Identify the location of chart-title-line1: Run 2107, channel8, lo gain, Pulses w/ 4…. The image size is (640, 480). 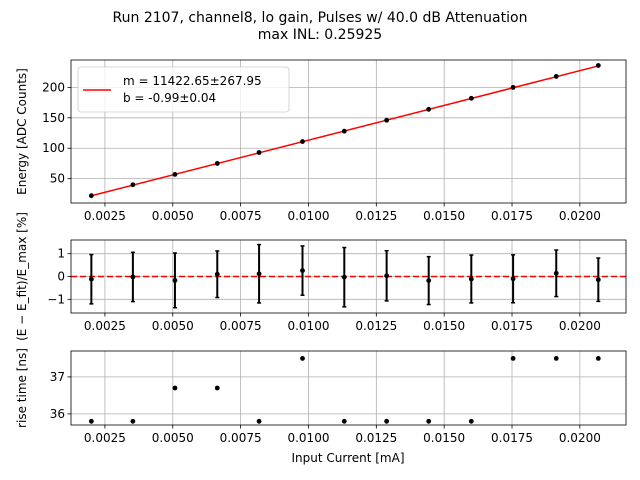
(320, 18).